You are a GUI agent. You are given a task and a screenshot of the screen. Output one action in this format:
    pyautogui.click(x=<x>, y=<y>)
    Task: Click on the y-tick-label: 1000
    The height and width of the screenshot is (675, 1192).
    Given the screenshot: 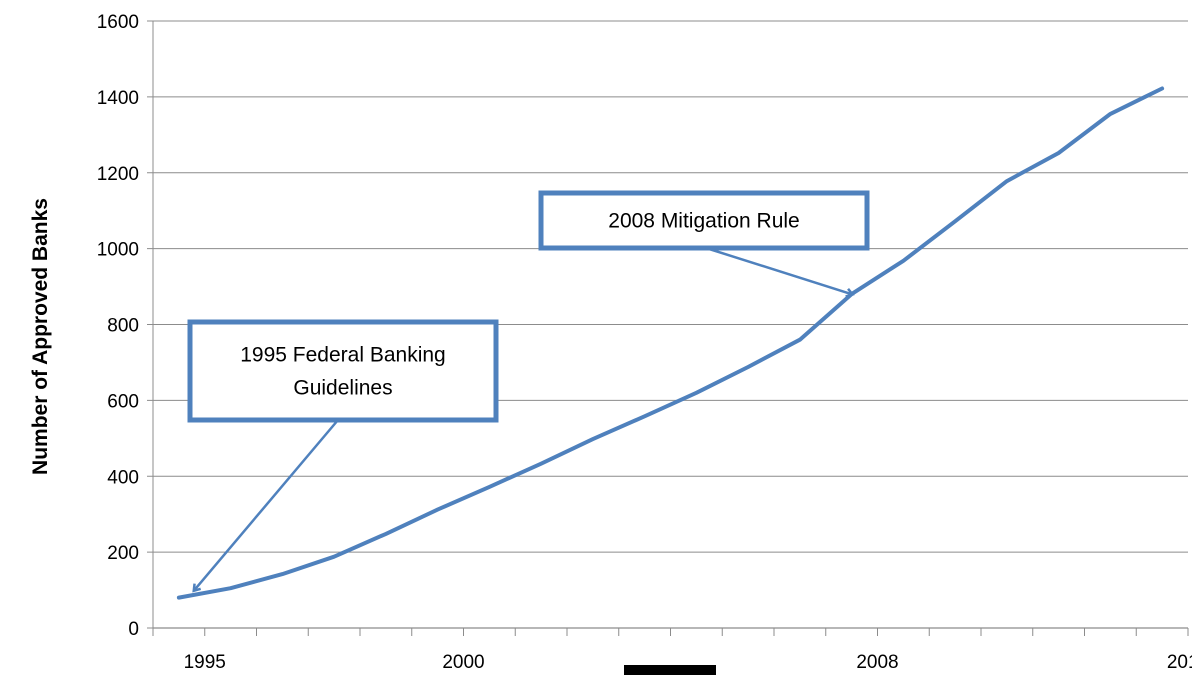 What is the action you would take?
    pyautogui.click(x=118, y=250)
    